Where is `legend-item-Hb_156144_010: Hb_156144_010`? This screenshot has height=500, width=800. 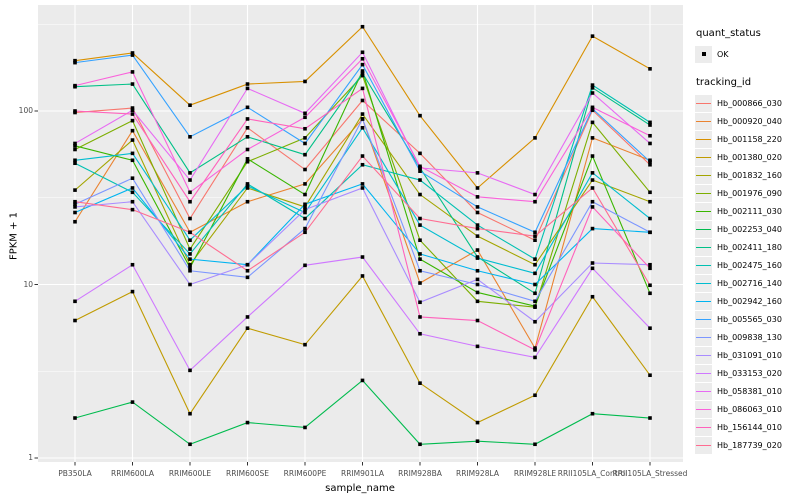
legend-item-Hb_156144_010: Hb_156144_010 is located at coordinates (747, 427).